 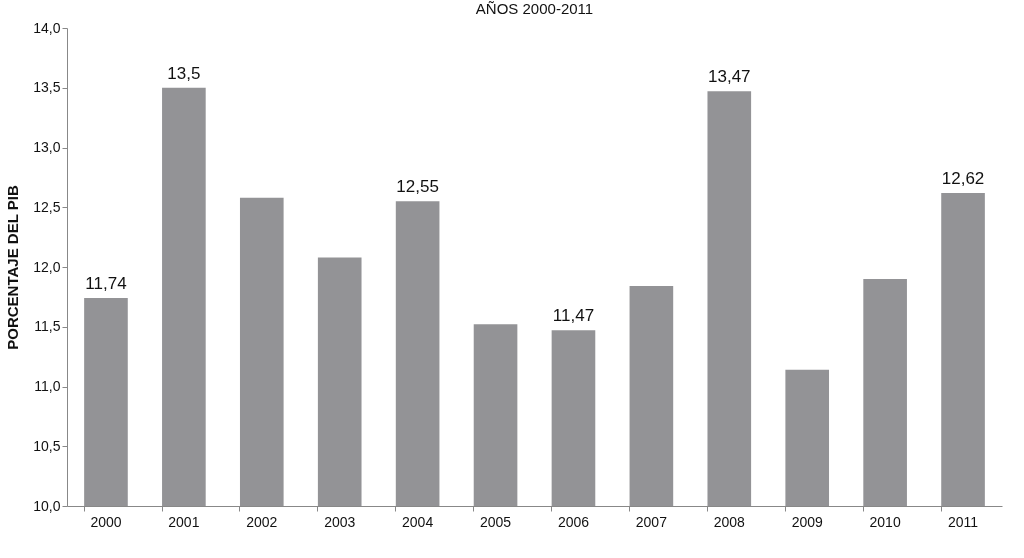 I want to click on data-label: 13,47, so click(x=729, y=77).